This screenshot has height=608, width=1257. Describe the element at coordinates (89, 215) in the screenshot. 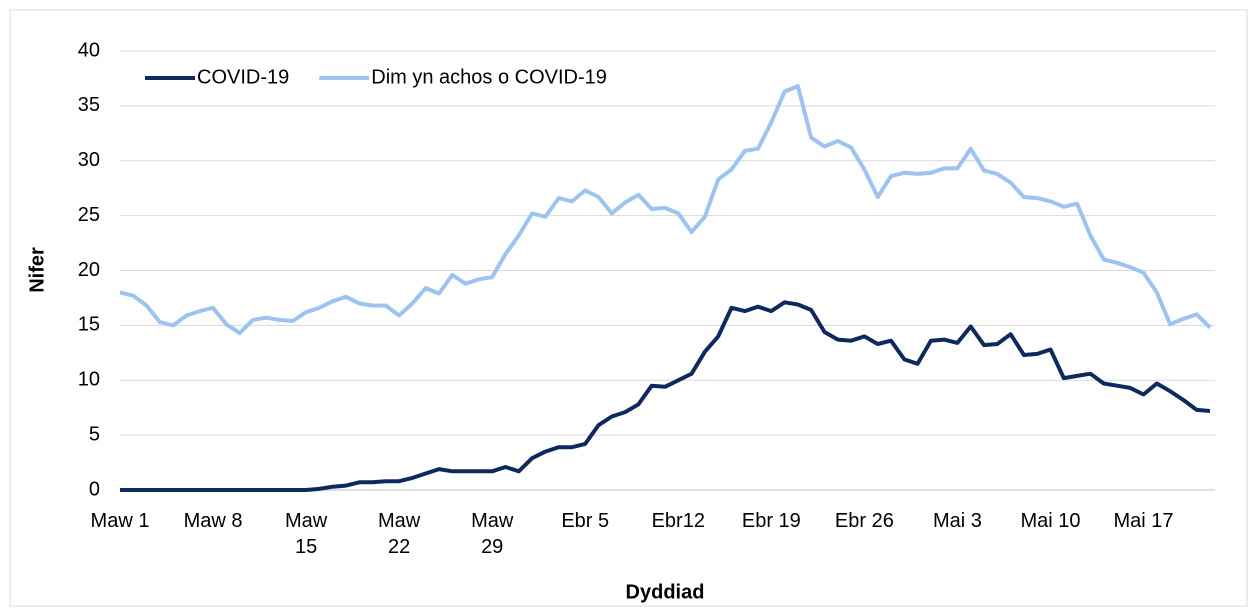

I see `y-tick-label: 25` at that location.